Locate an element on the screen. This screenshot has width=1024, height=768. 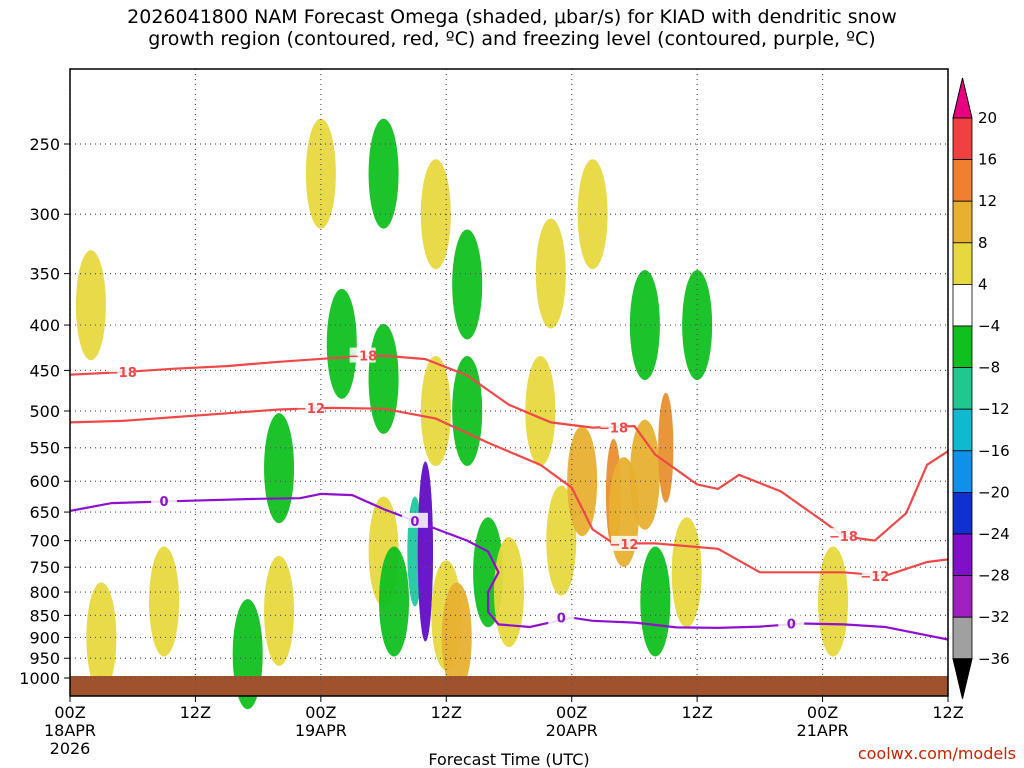
colorbar-label: 20 is located at coordinates (987, 118).